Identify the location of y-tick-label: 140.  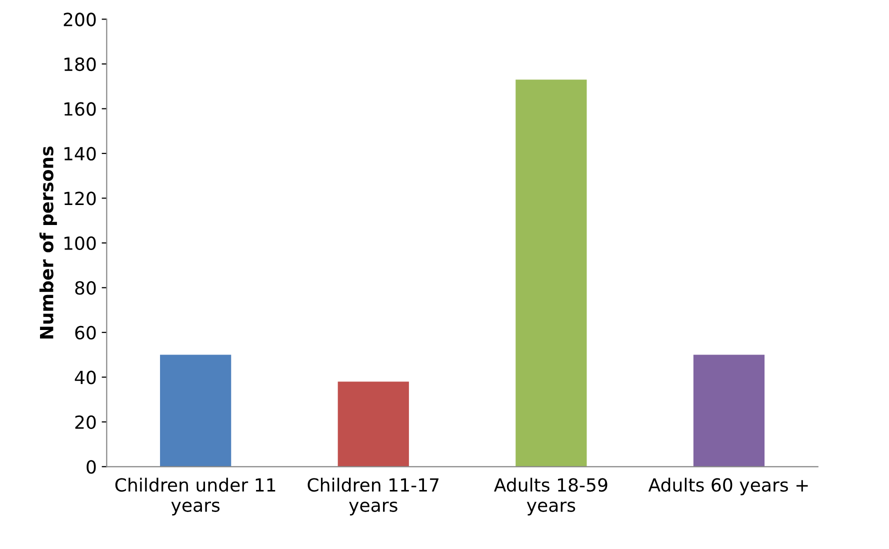
(80, 153).